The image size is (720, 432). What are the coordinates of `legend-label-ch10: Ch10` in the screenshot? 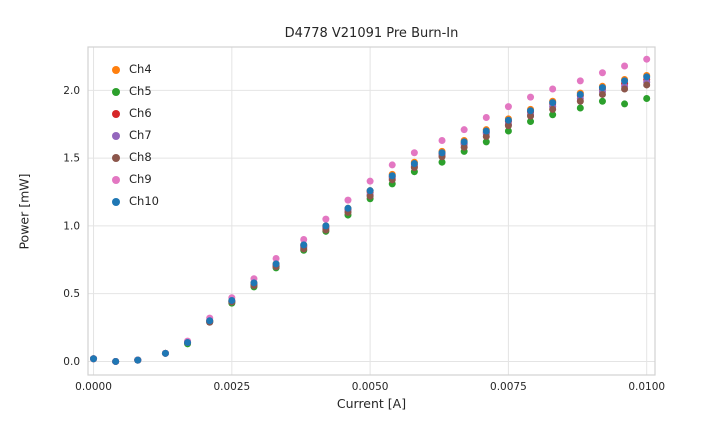 It's located at (144, 201).